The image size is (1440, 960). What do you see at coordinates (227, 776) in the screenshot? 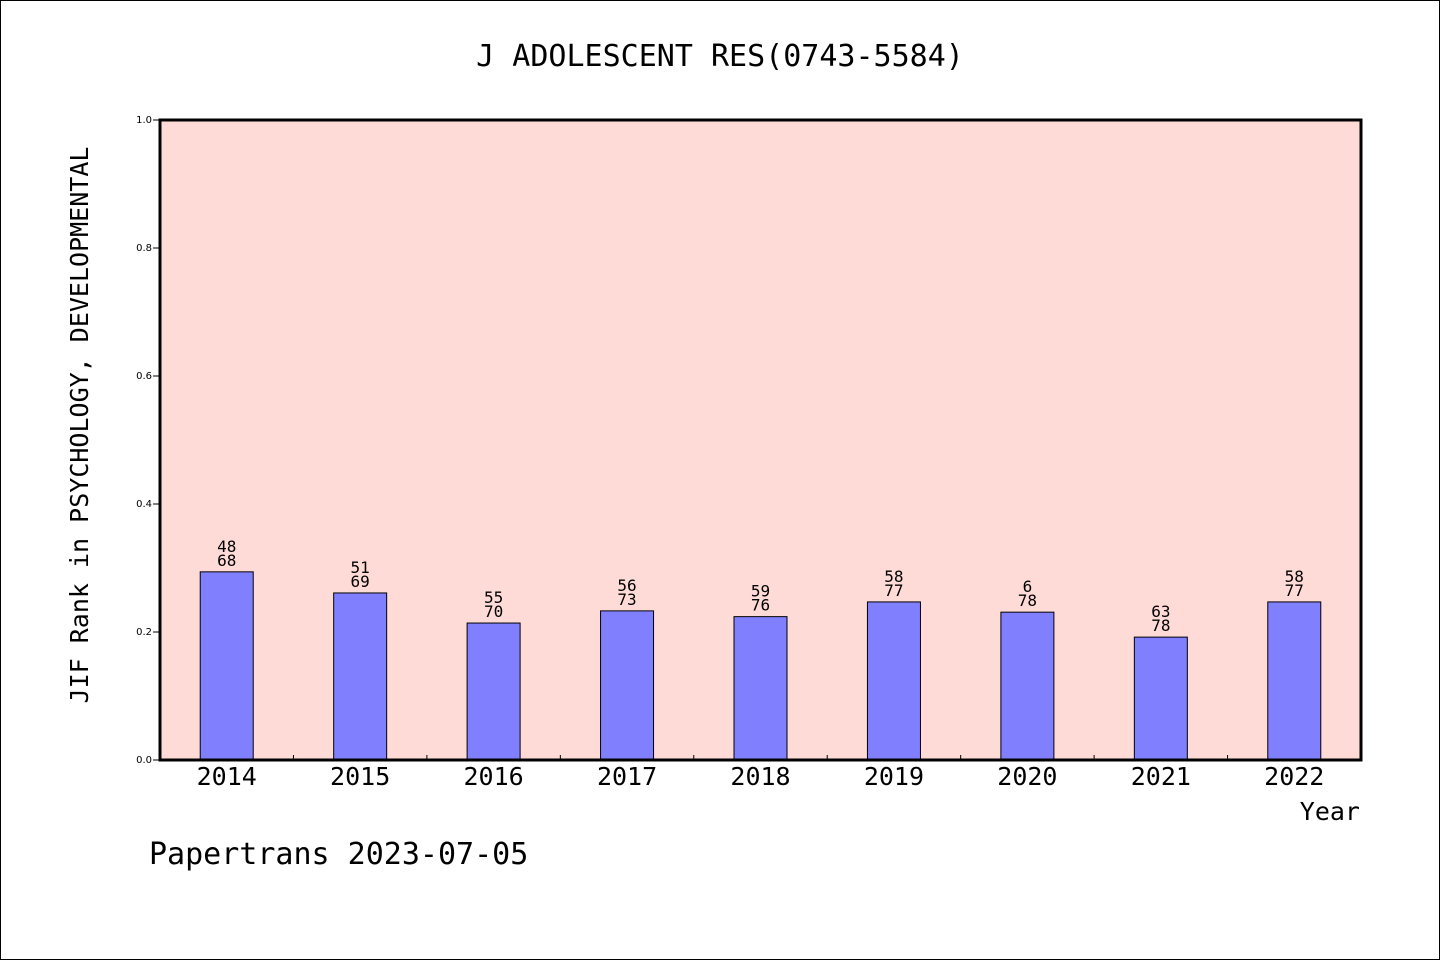
I see `x-tick-label-2014: 2014` at bounding box center [227, 776].